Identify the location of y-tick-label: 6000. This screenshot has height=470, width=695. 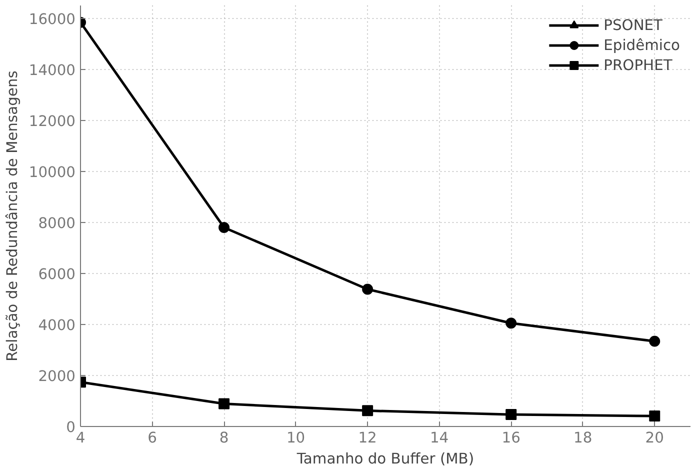
(57, 274).